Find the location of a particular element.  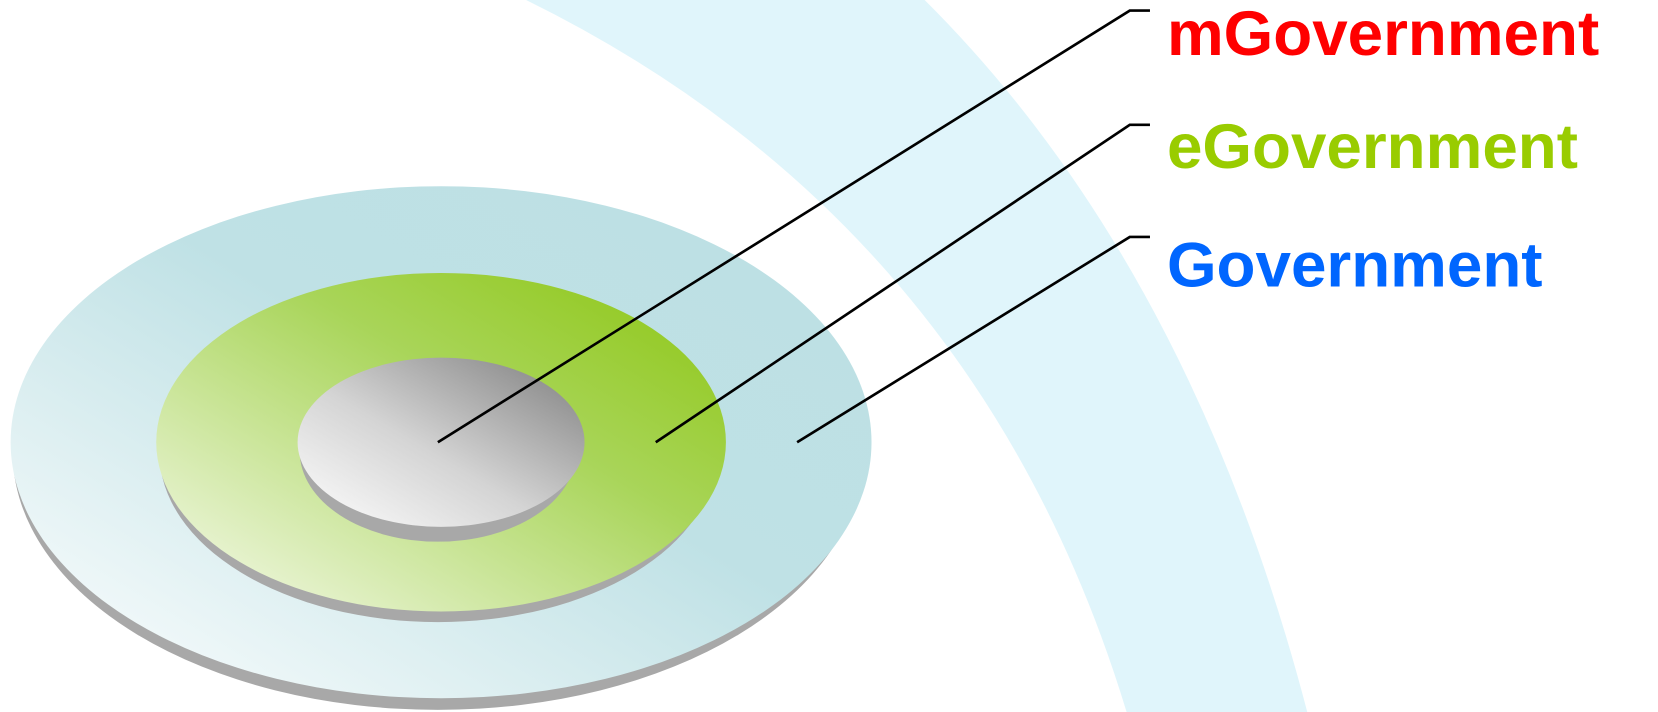

label: eGovernment is located at coordinates (1372, 146).